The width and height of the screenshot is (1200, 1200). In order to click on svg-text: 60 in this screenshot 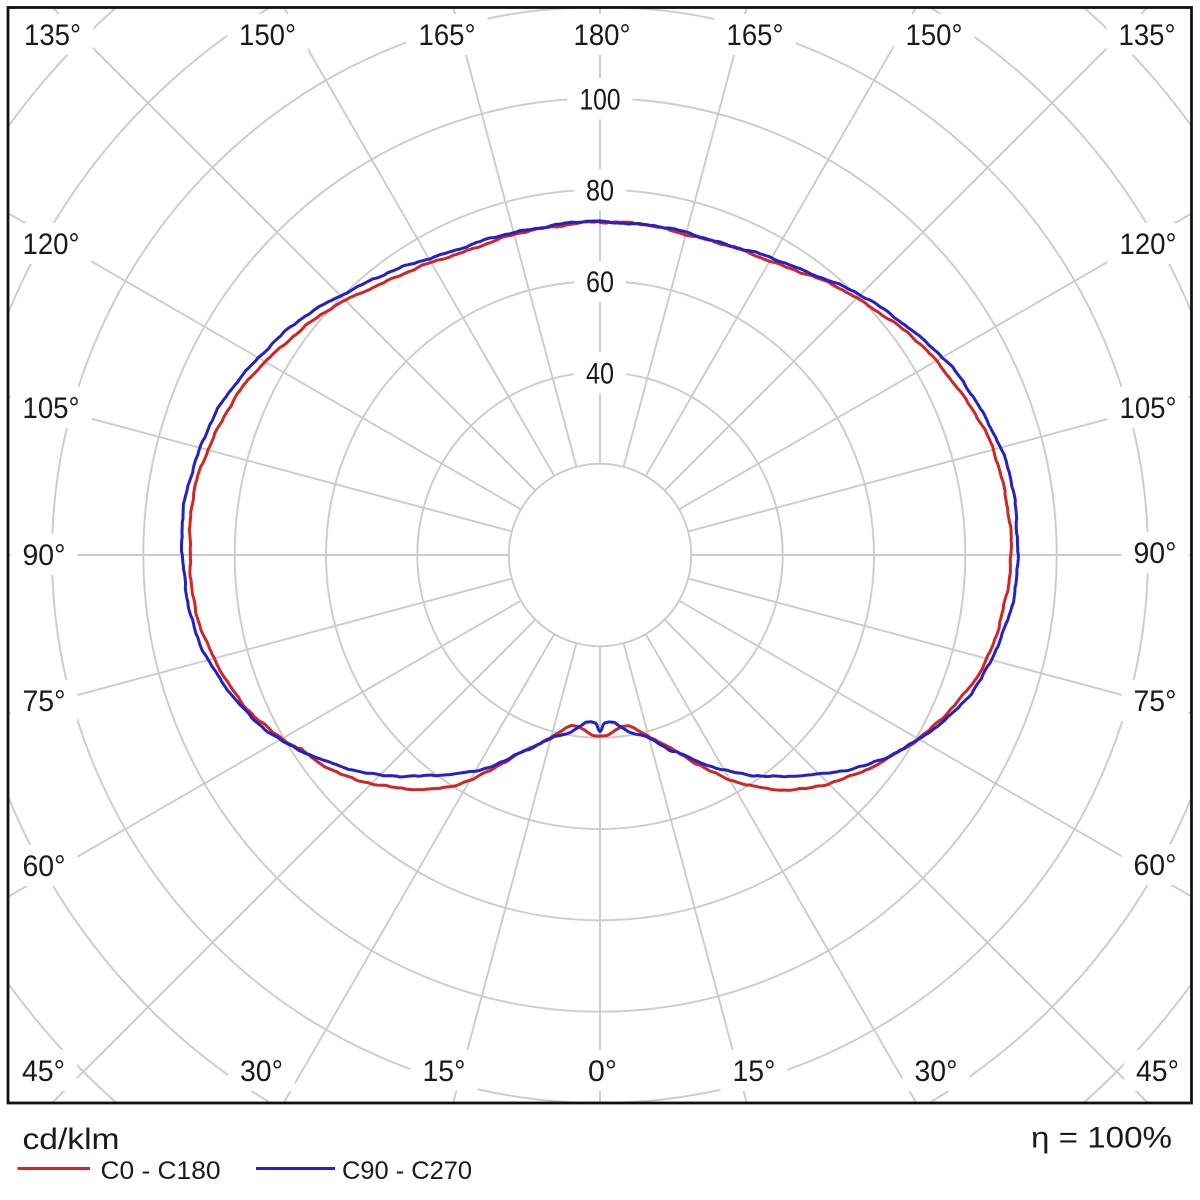, I will do `click(600, 282)`.